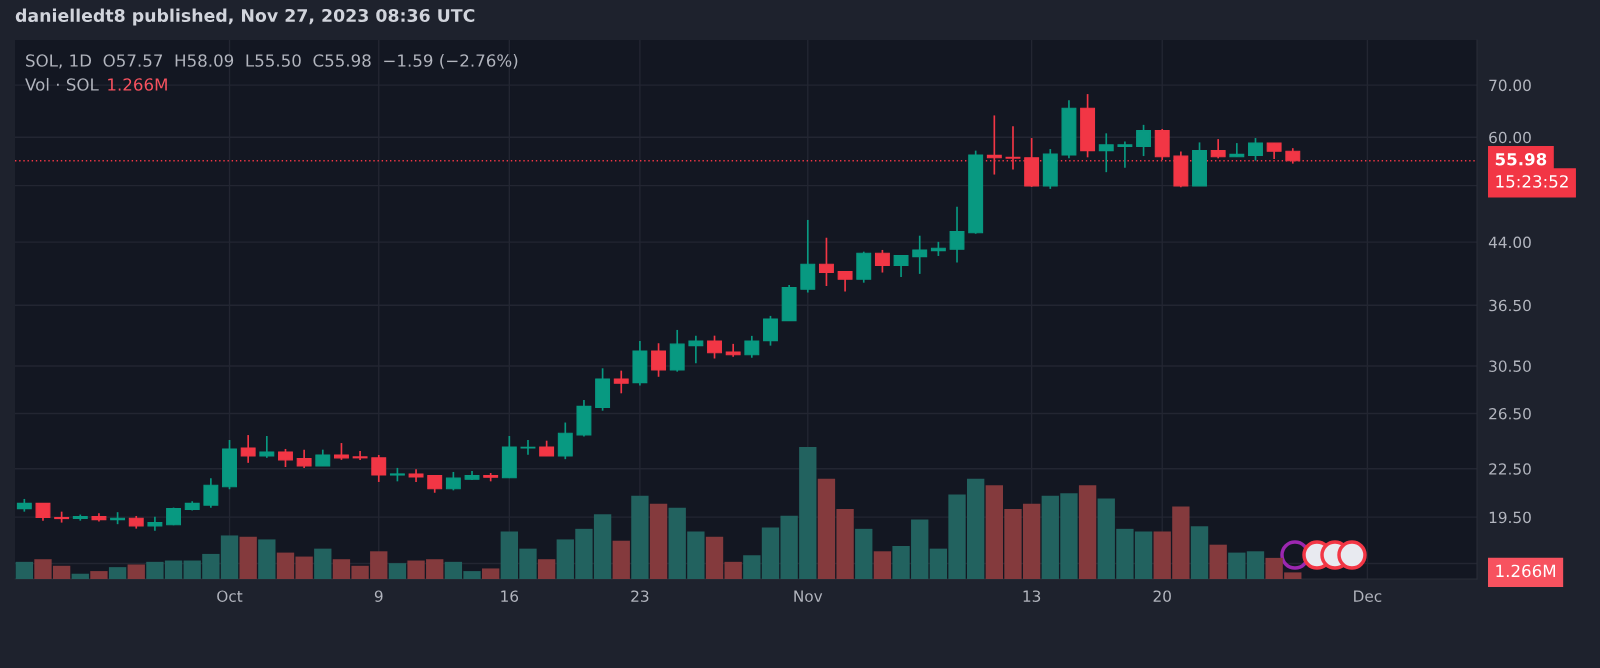  Describe the element at coordinates (510, 596) in the screenshot. I see `x-tick-label: 16` at that location.